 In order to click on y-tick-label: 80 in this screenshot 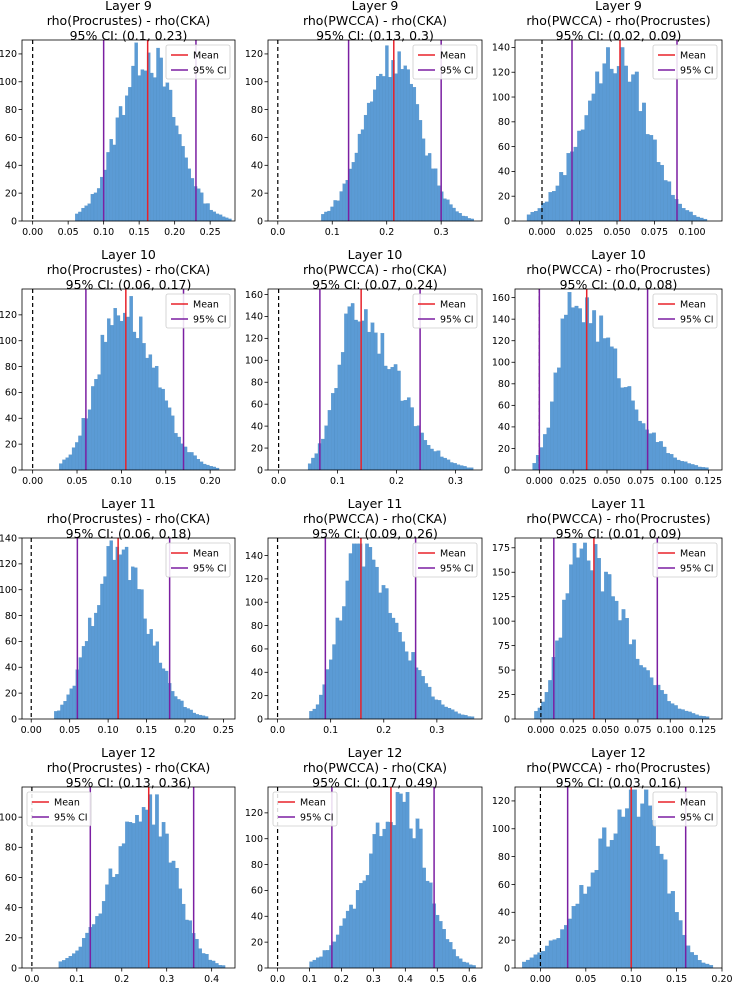, I will do `click(504, 384)`.